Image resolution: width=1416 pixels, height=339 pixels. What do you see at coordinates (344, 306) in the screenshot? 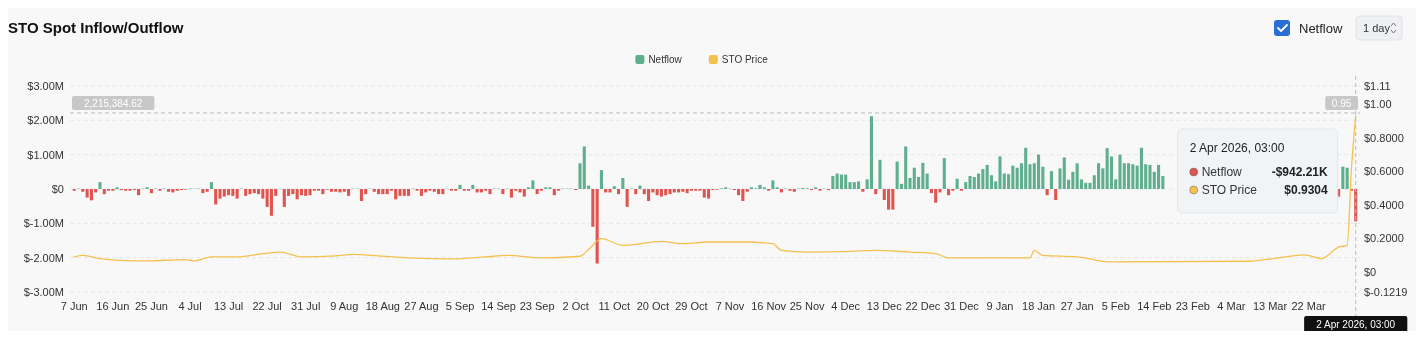
I see `x-tick-label: 9 Aug` at bounding box center [344, 306].